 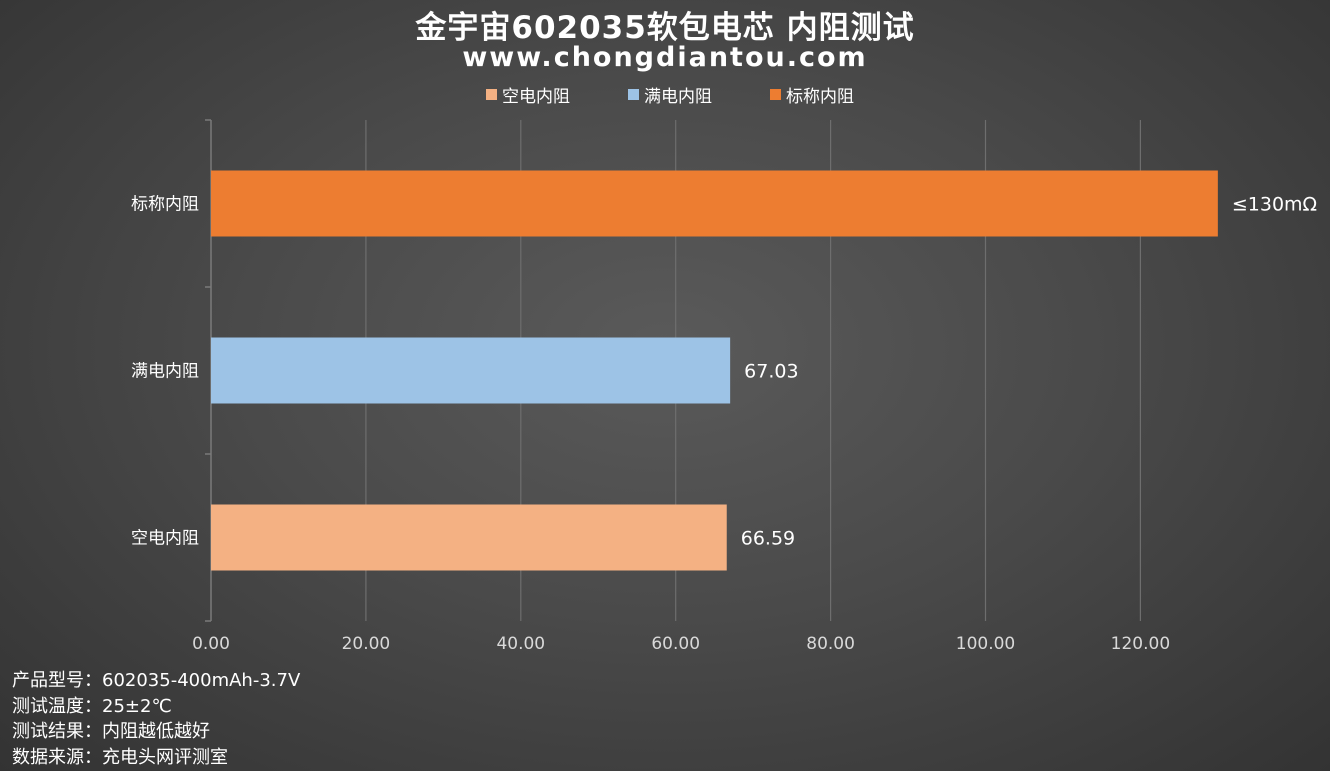 What do you see at coordinates (165, 539) in the screenshot?
I see `y-category-label-0: 空电内阻` at bounding box center [165, 539].